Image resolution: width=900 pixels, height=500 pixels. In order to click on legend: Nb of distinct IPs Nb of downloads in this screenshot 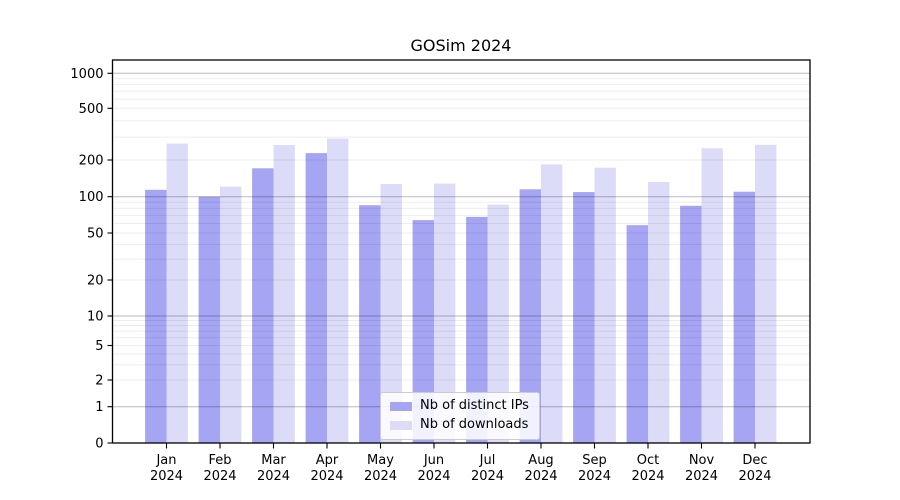, I will do `click(460, 416)`.